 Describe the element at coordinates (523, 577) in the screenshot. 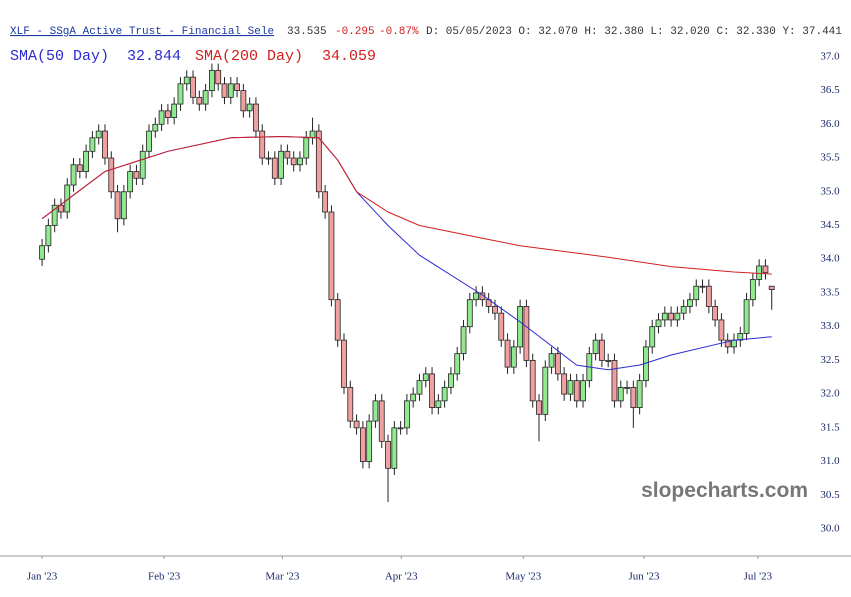

I see `x-tick-label: May '23` at that location.